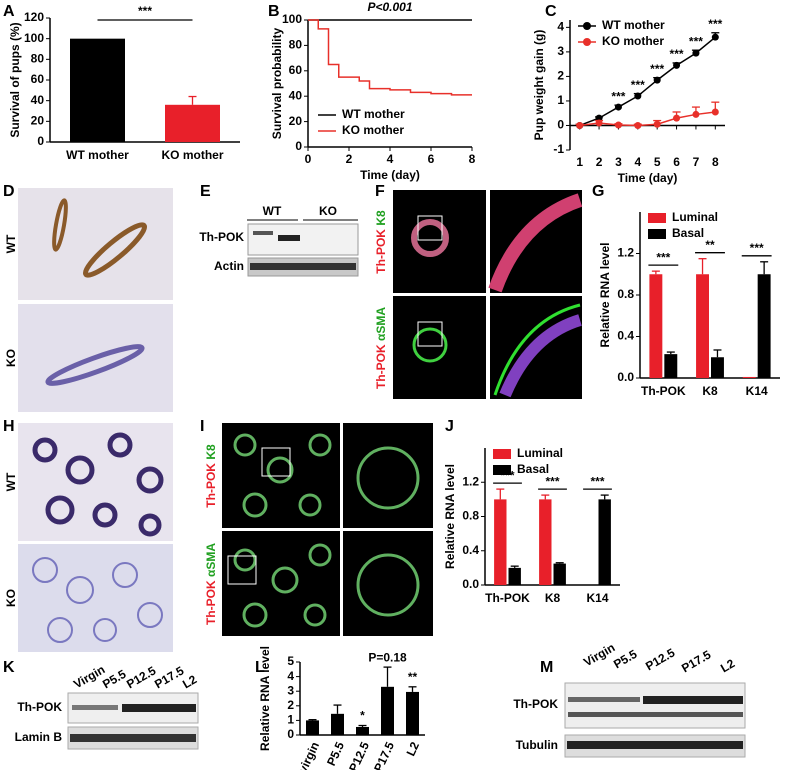  I want to click on x-tick-label: virgin, so click(309, 755).